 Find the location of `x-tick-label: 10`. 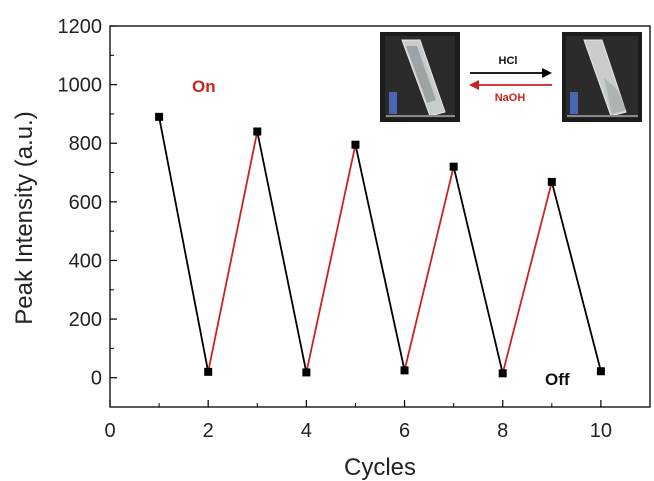

x-tick-label: 10 is located at coordinates (601, 431).